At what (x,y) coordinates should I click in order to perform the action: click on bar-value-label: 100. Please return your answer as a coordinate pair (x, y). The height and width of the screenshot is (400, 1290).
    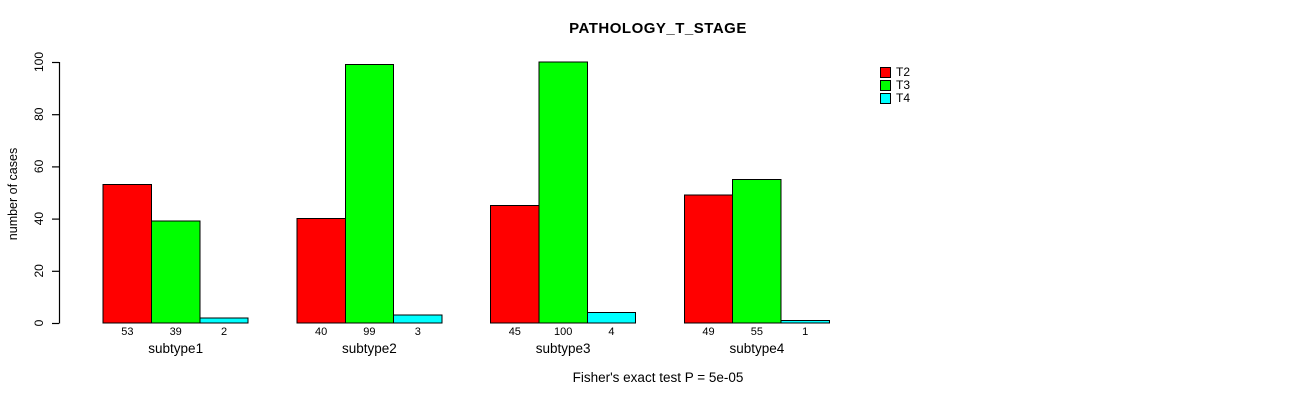
    Looking at the image, I should click on (563, 332).